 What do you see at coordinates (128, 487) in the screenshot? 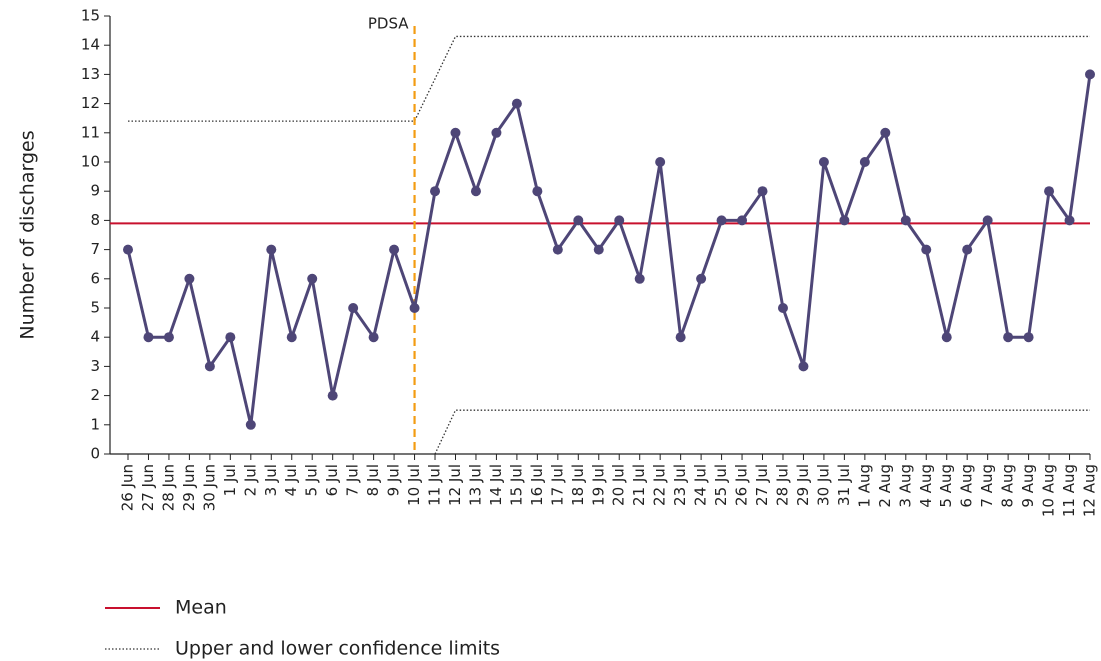
I see `x-tick-label: 26 Jun` at bounding box center [128, 487].